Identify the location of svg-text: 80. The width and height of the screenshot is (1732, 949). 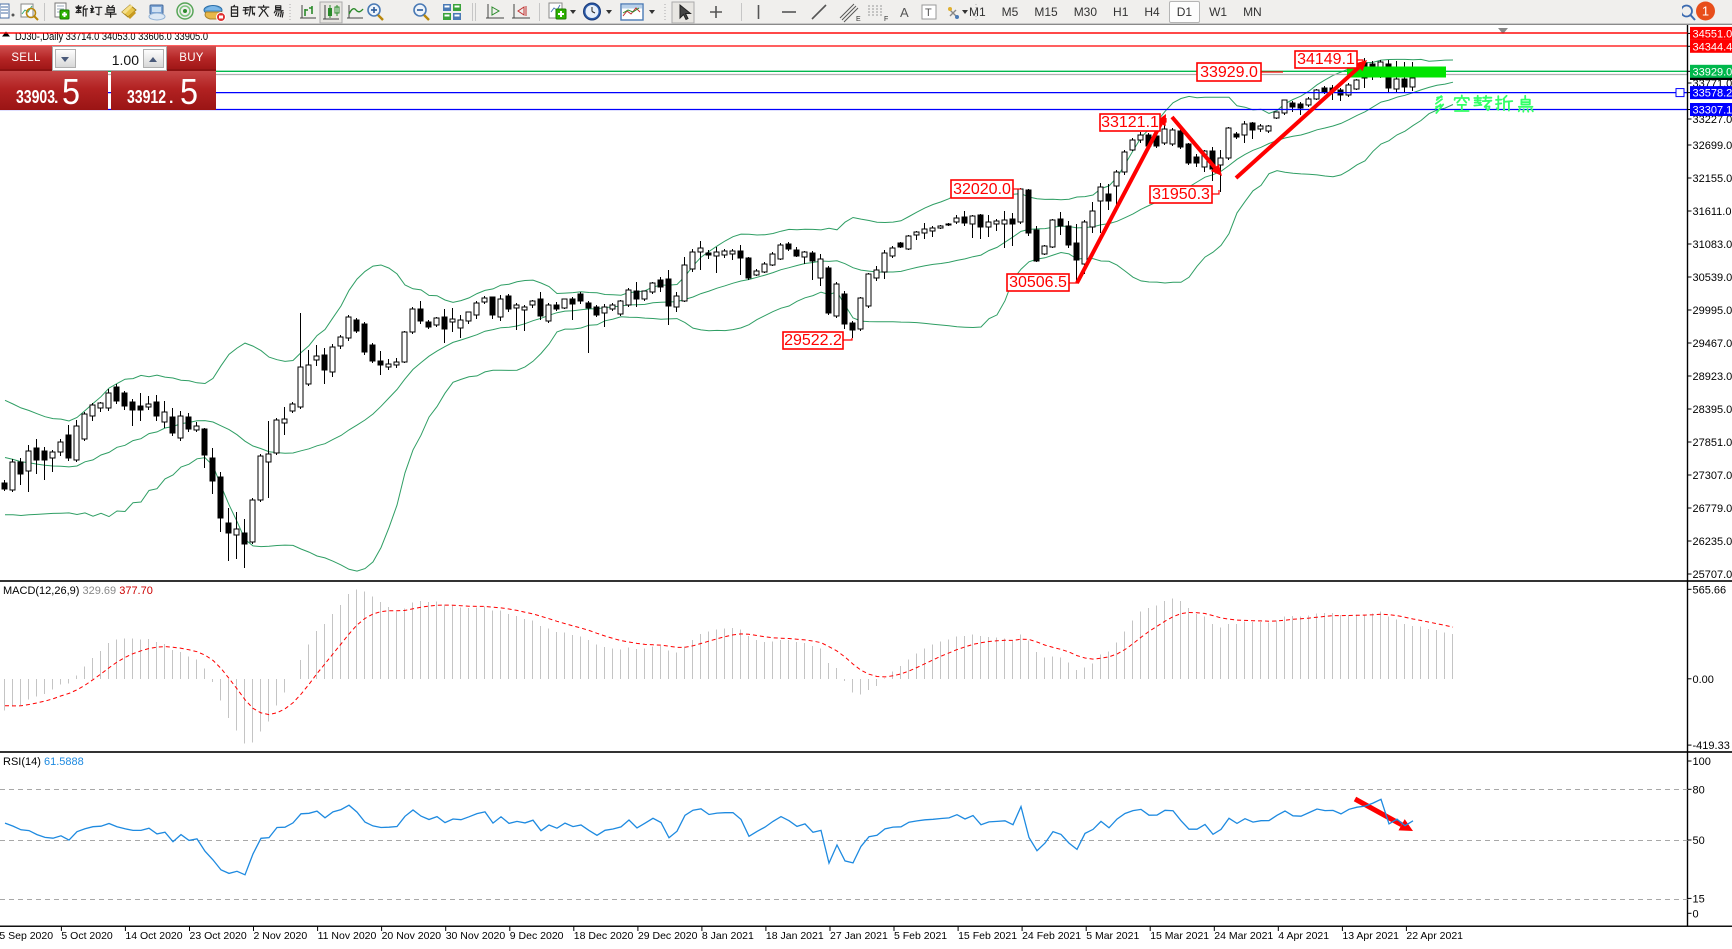
(1699, 790).